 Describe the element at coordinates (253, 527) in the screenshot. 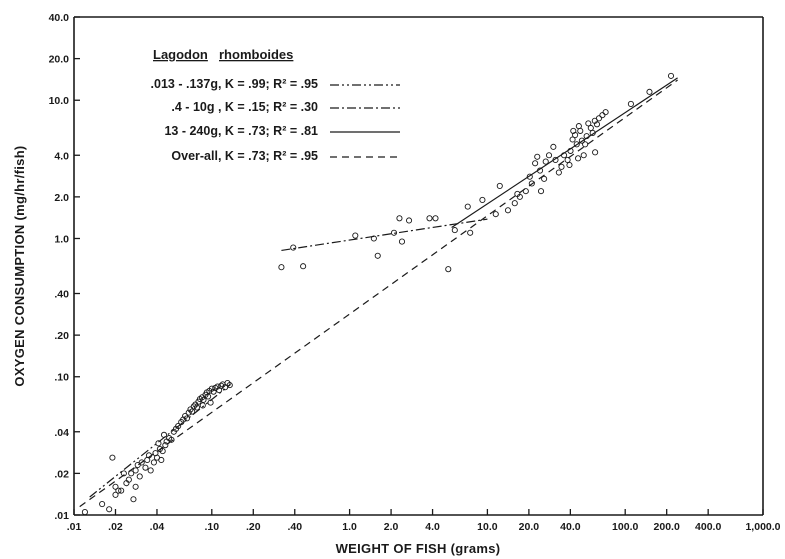

I see `x-tick-label: .20` at that location.